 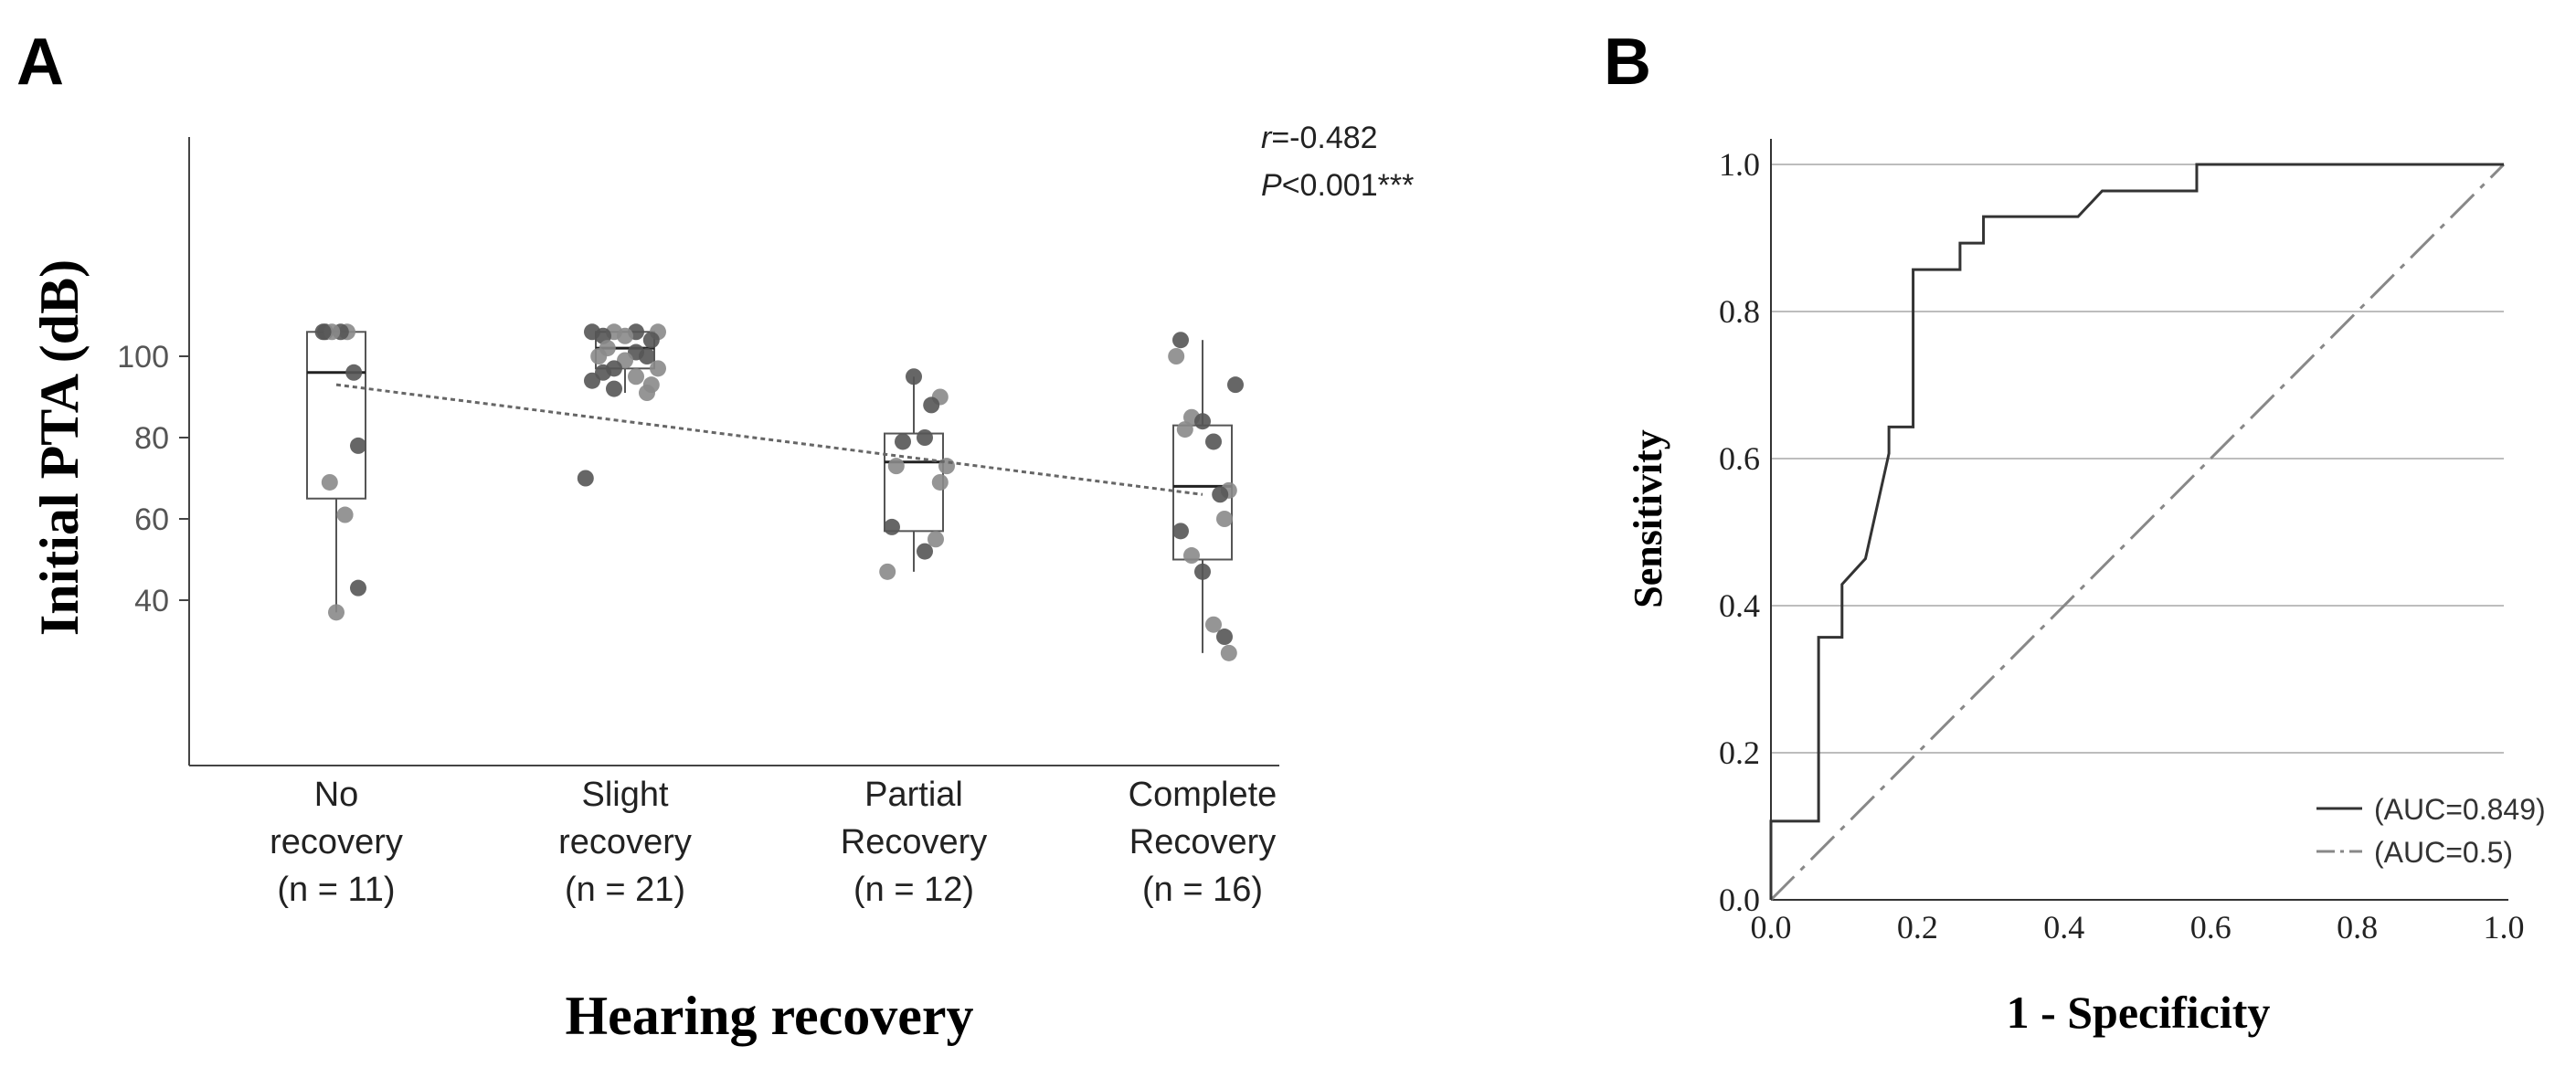 I want to click on legend-label-roc: (AUC=0.849), so click(x=2460, y=809).